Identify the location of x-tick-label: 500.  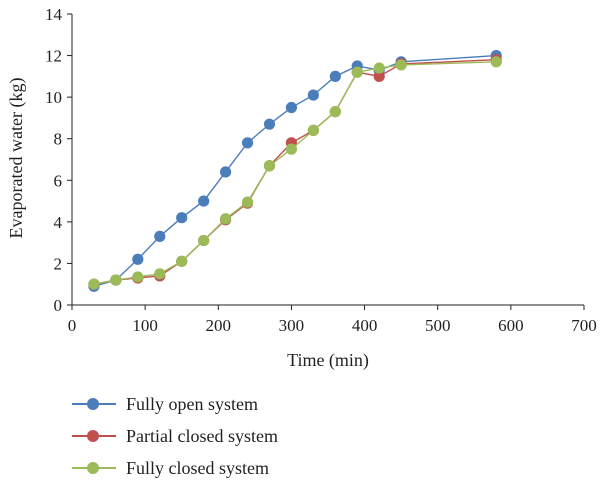
(438, 325).